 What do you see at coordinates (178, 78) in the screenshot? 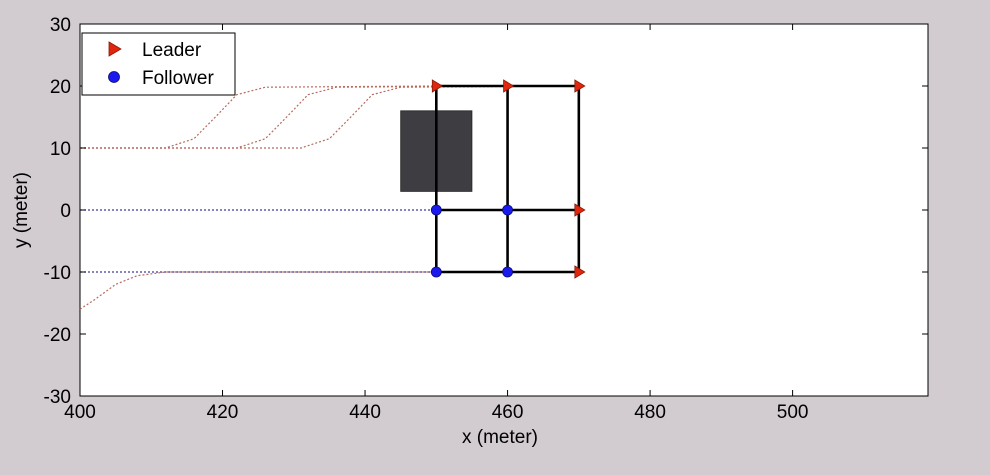
I see `legend-follower-label: Follower` at bounding box center [178, 78].